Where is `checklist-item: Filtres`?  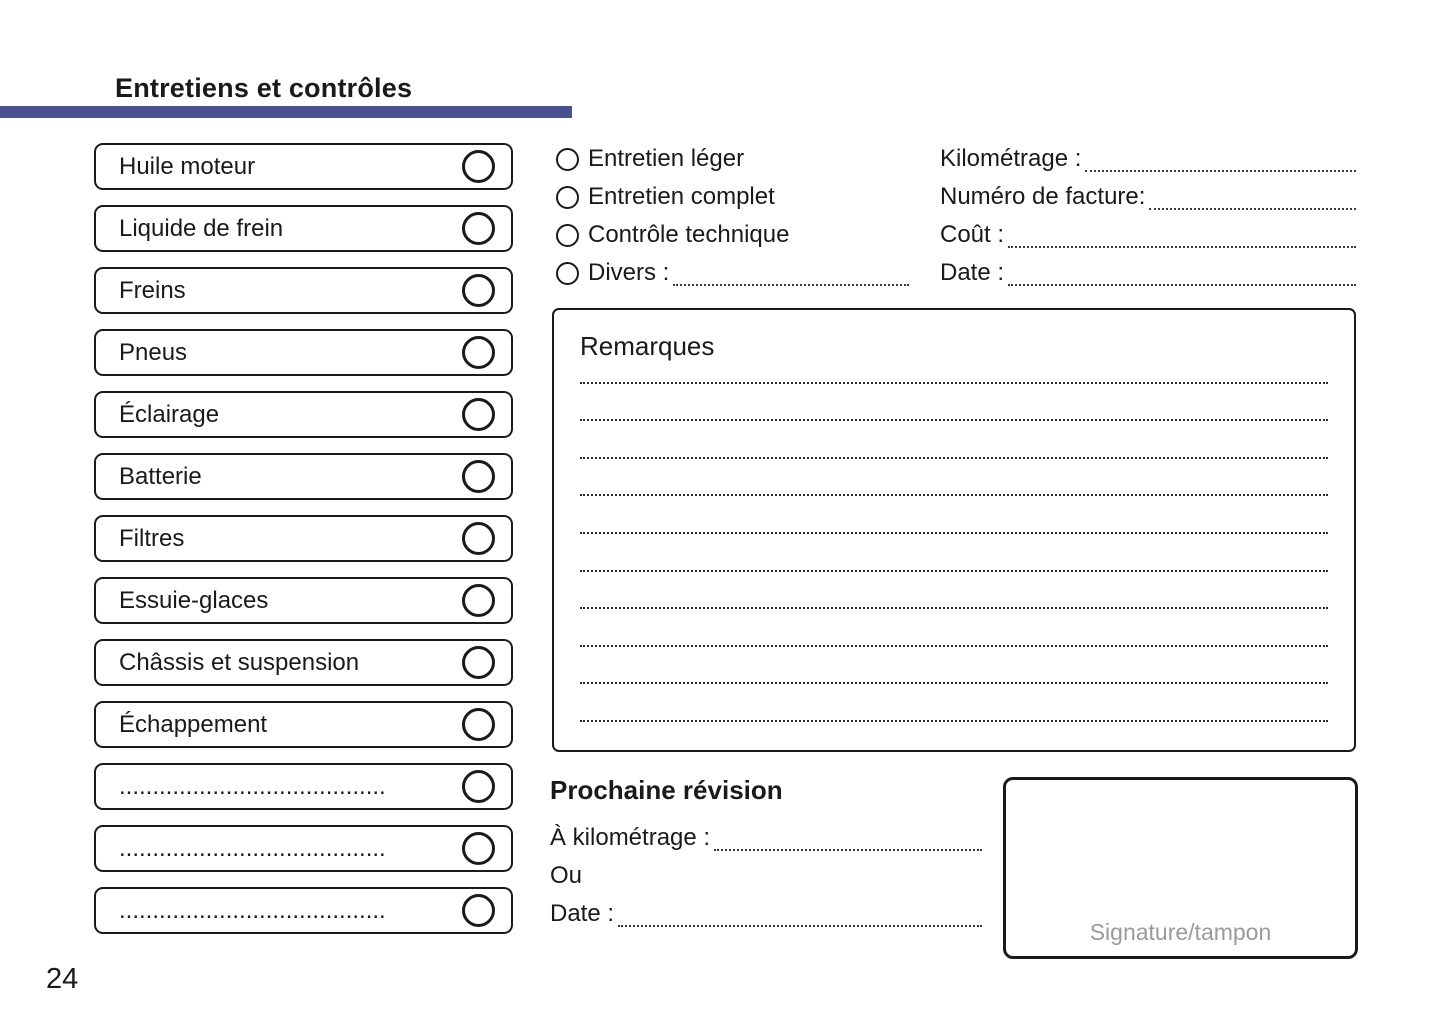 checklist-item: Filtres is located at coordinates (303, 538).